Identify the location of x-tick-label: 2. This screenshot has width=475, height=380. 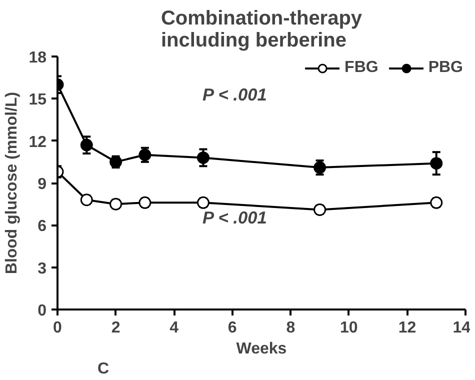
(115, 328).